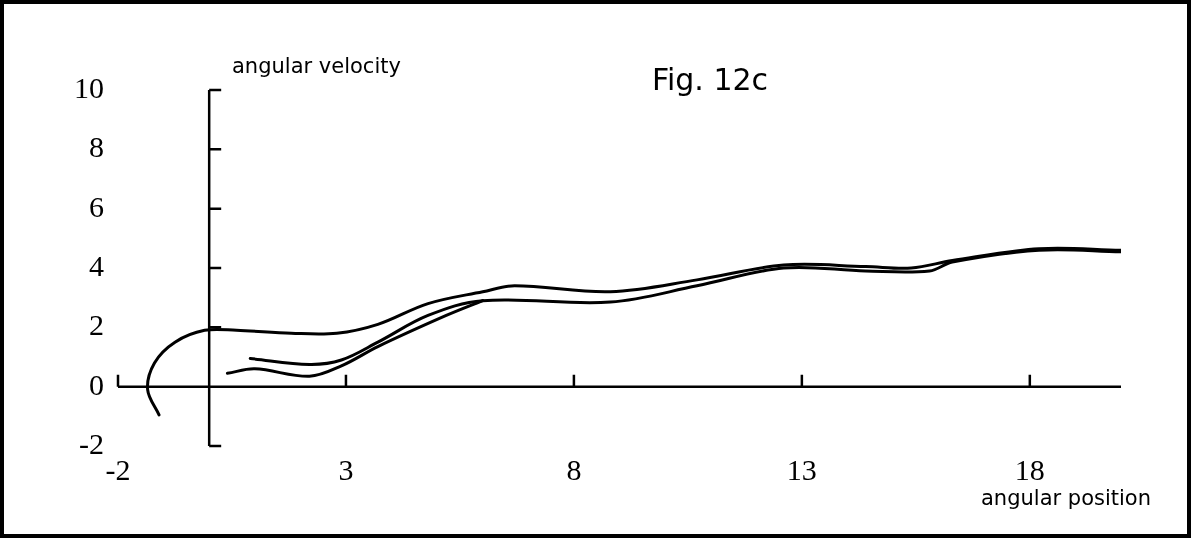 This screenshot has width=1191, height=538. I want to click on y-tick-label: -2, so click(91, 443).